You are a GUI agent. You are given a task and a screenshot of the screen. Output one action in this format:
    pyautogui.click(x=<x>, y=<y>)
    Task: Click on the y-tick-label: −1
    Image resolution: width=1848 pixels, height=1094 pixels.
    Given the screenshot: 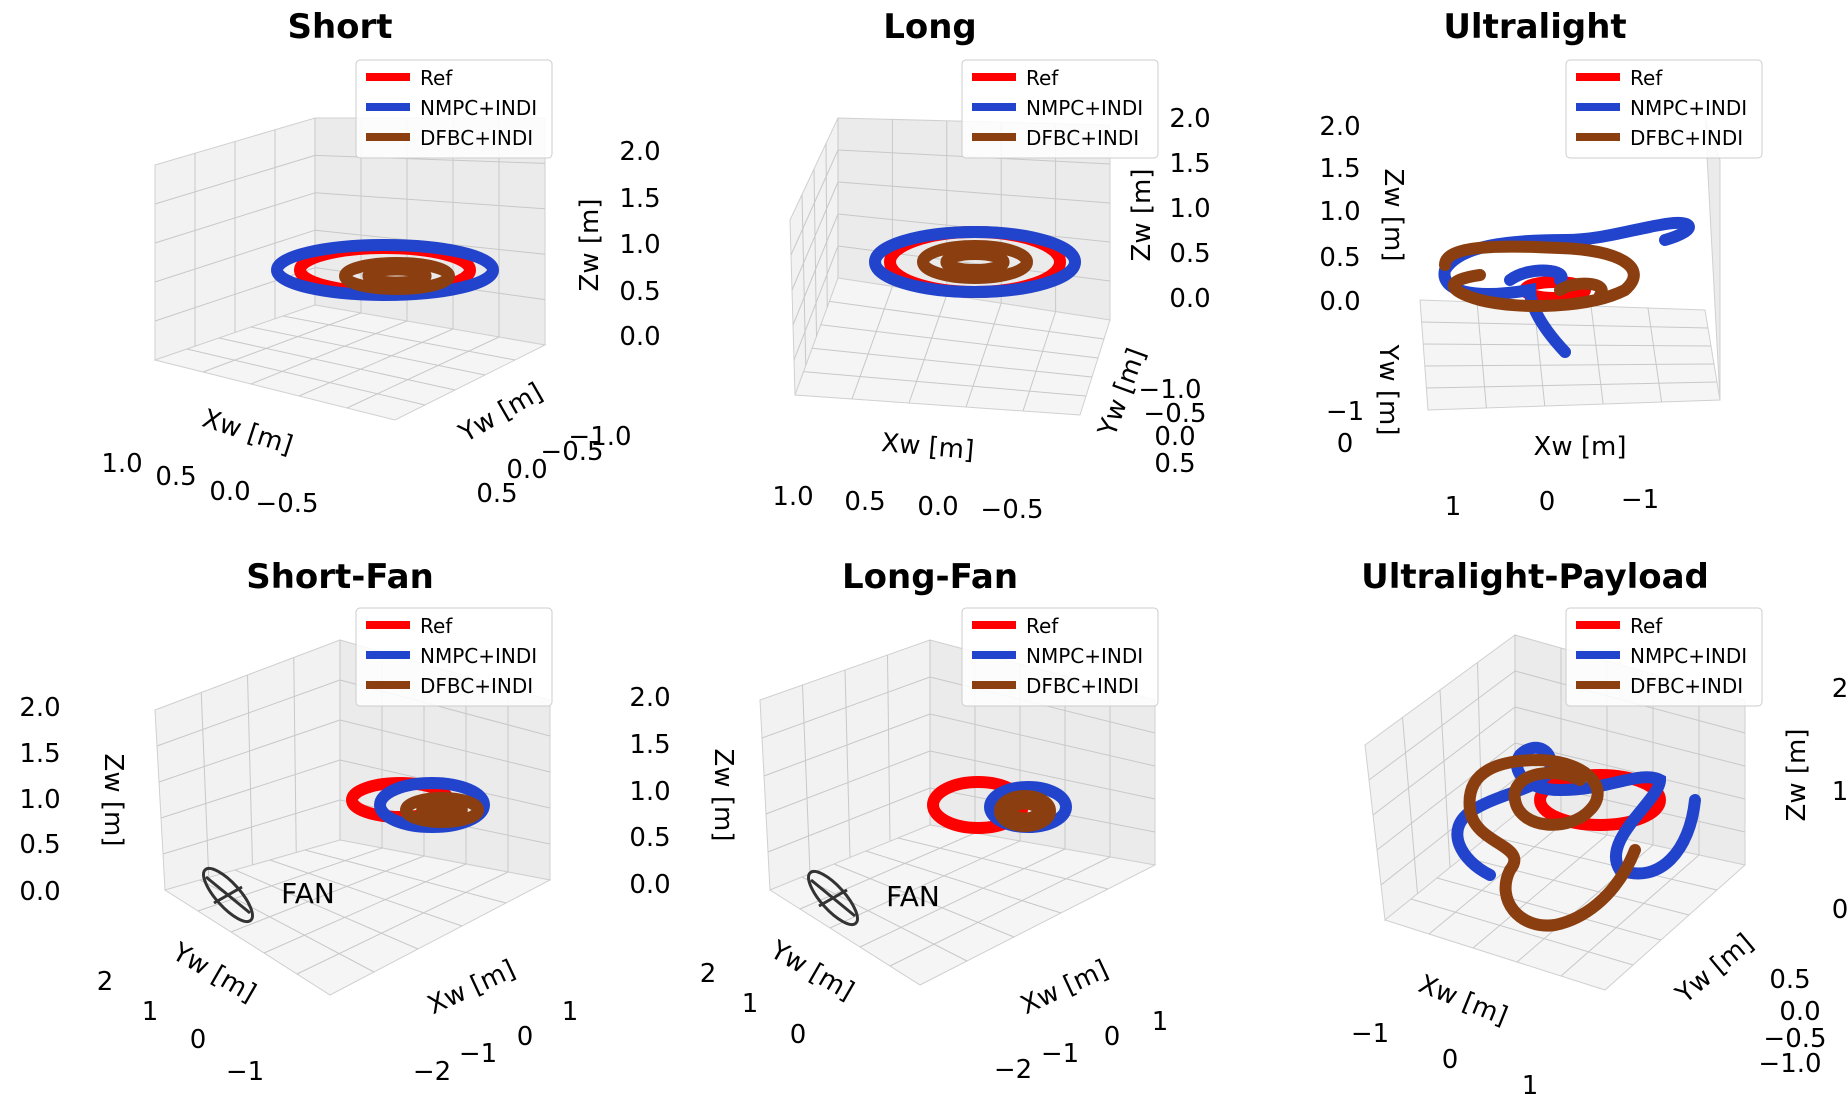 What is the action you would take?
    pyautogui.click(x=1345, y=412)
    